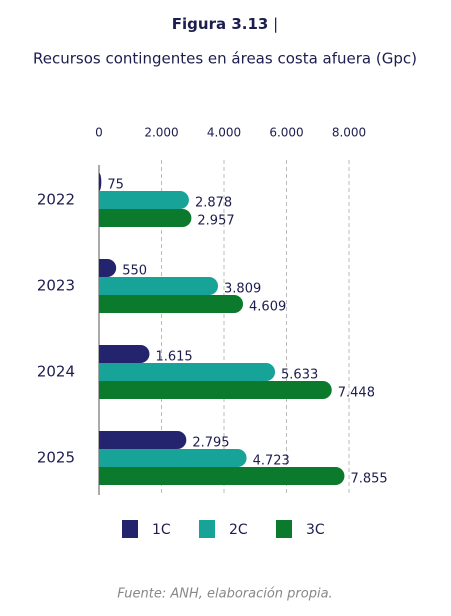  I want to click on value-label: 4.723, so click(271, 461).